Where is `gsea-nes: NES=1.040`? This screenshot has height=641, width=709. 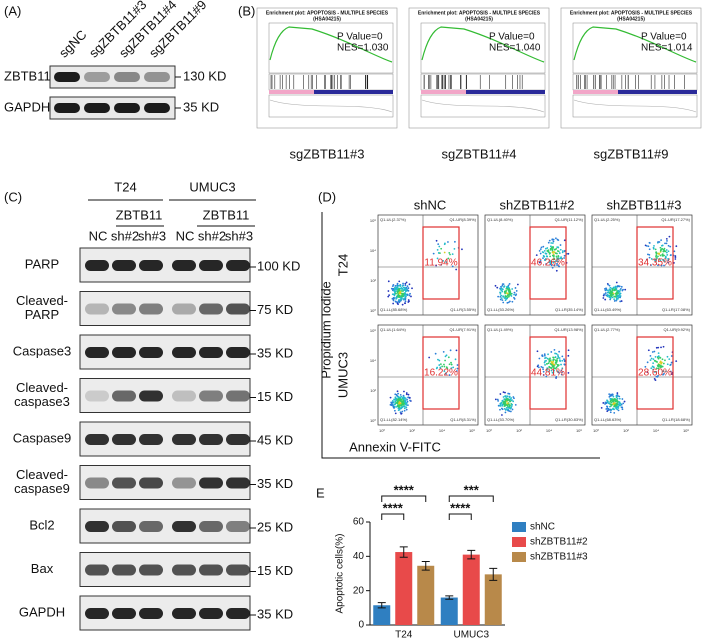 gsea-nes: NES=1.040 is located at coordinates (515, 48).